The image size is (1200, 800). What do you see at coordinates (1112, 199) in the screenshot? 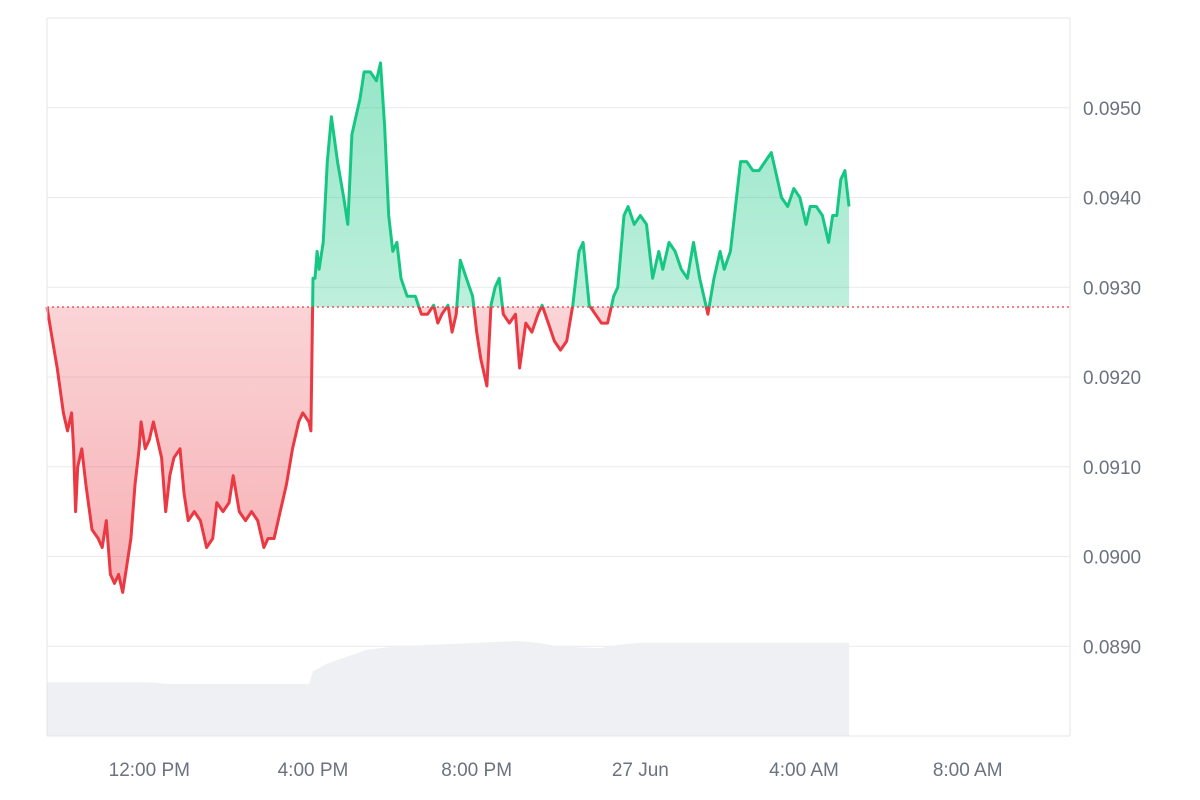
I see `y-tick-label: 0.0940` at bounding box center [1112, 199].